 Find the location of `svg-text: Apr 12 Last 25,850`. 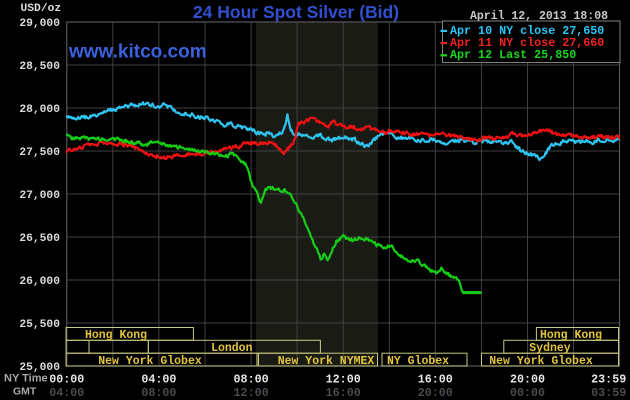

svg-text: Apr 12 Last 25,850 is located at coordinates (513, 55).